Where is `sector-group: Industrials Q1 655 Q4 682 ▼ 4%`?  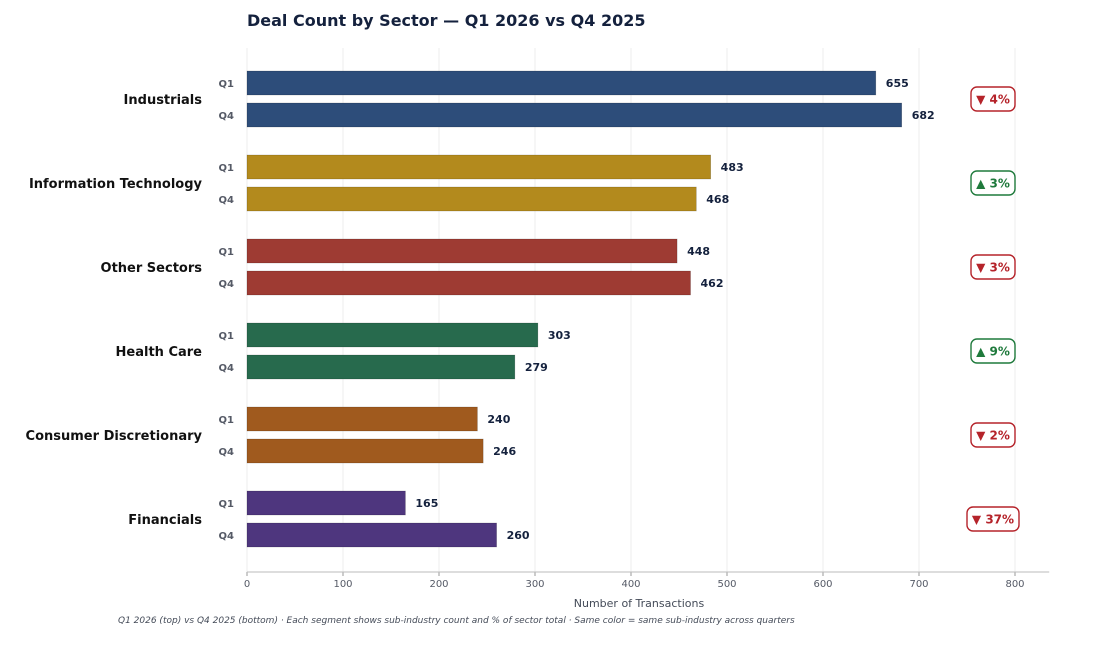 sector-group: Industrials Q1 655 Q4 682 ▼ 4% is located at coordinates (570, 99).